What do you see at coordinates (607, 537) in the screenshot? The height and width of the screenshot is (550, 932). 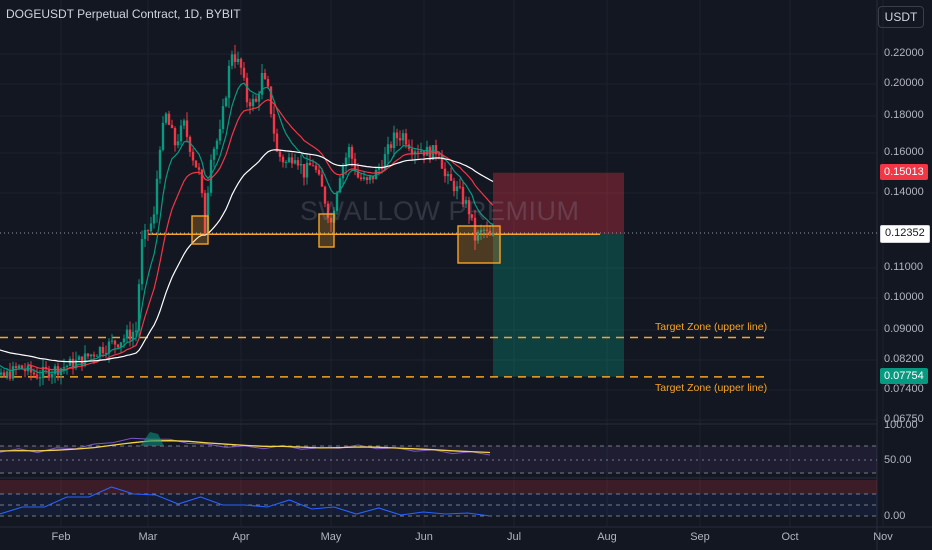 I see `time-axis-tick: Aug` at bounding box center [607, 537].